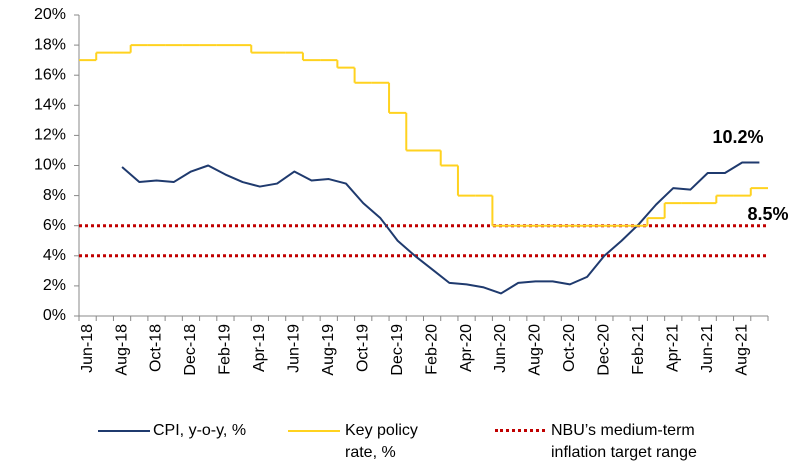  What do you see at coordinates (156, 348) in the screenshot?
I see `x-tick-label: Oct-18` at bounding box center [156, 348].